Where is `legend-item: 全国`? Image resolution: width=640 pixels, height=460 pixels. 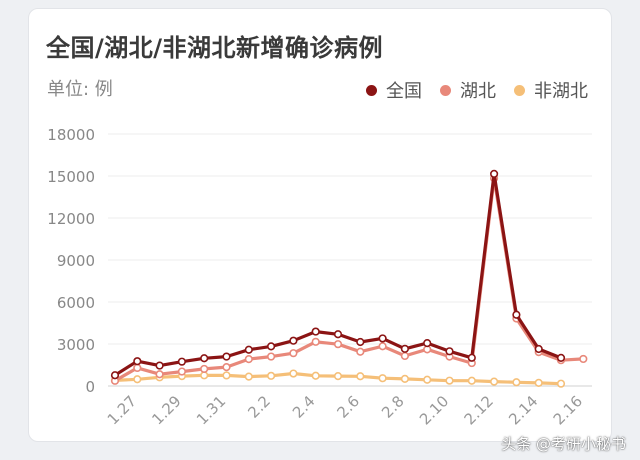
legend-item: 全国 is located at coordinates (394, 90).